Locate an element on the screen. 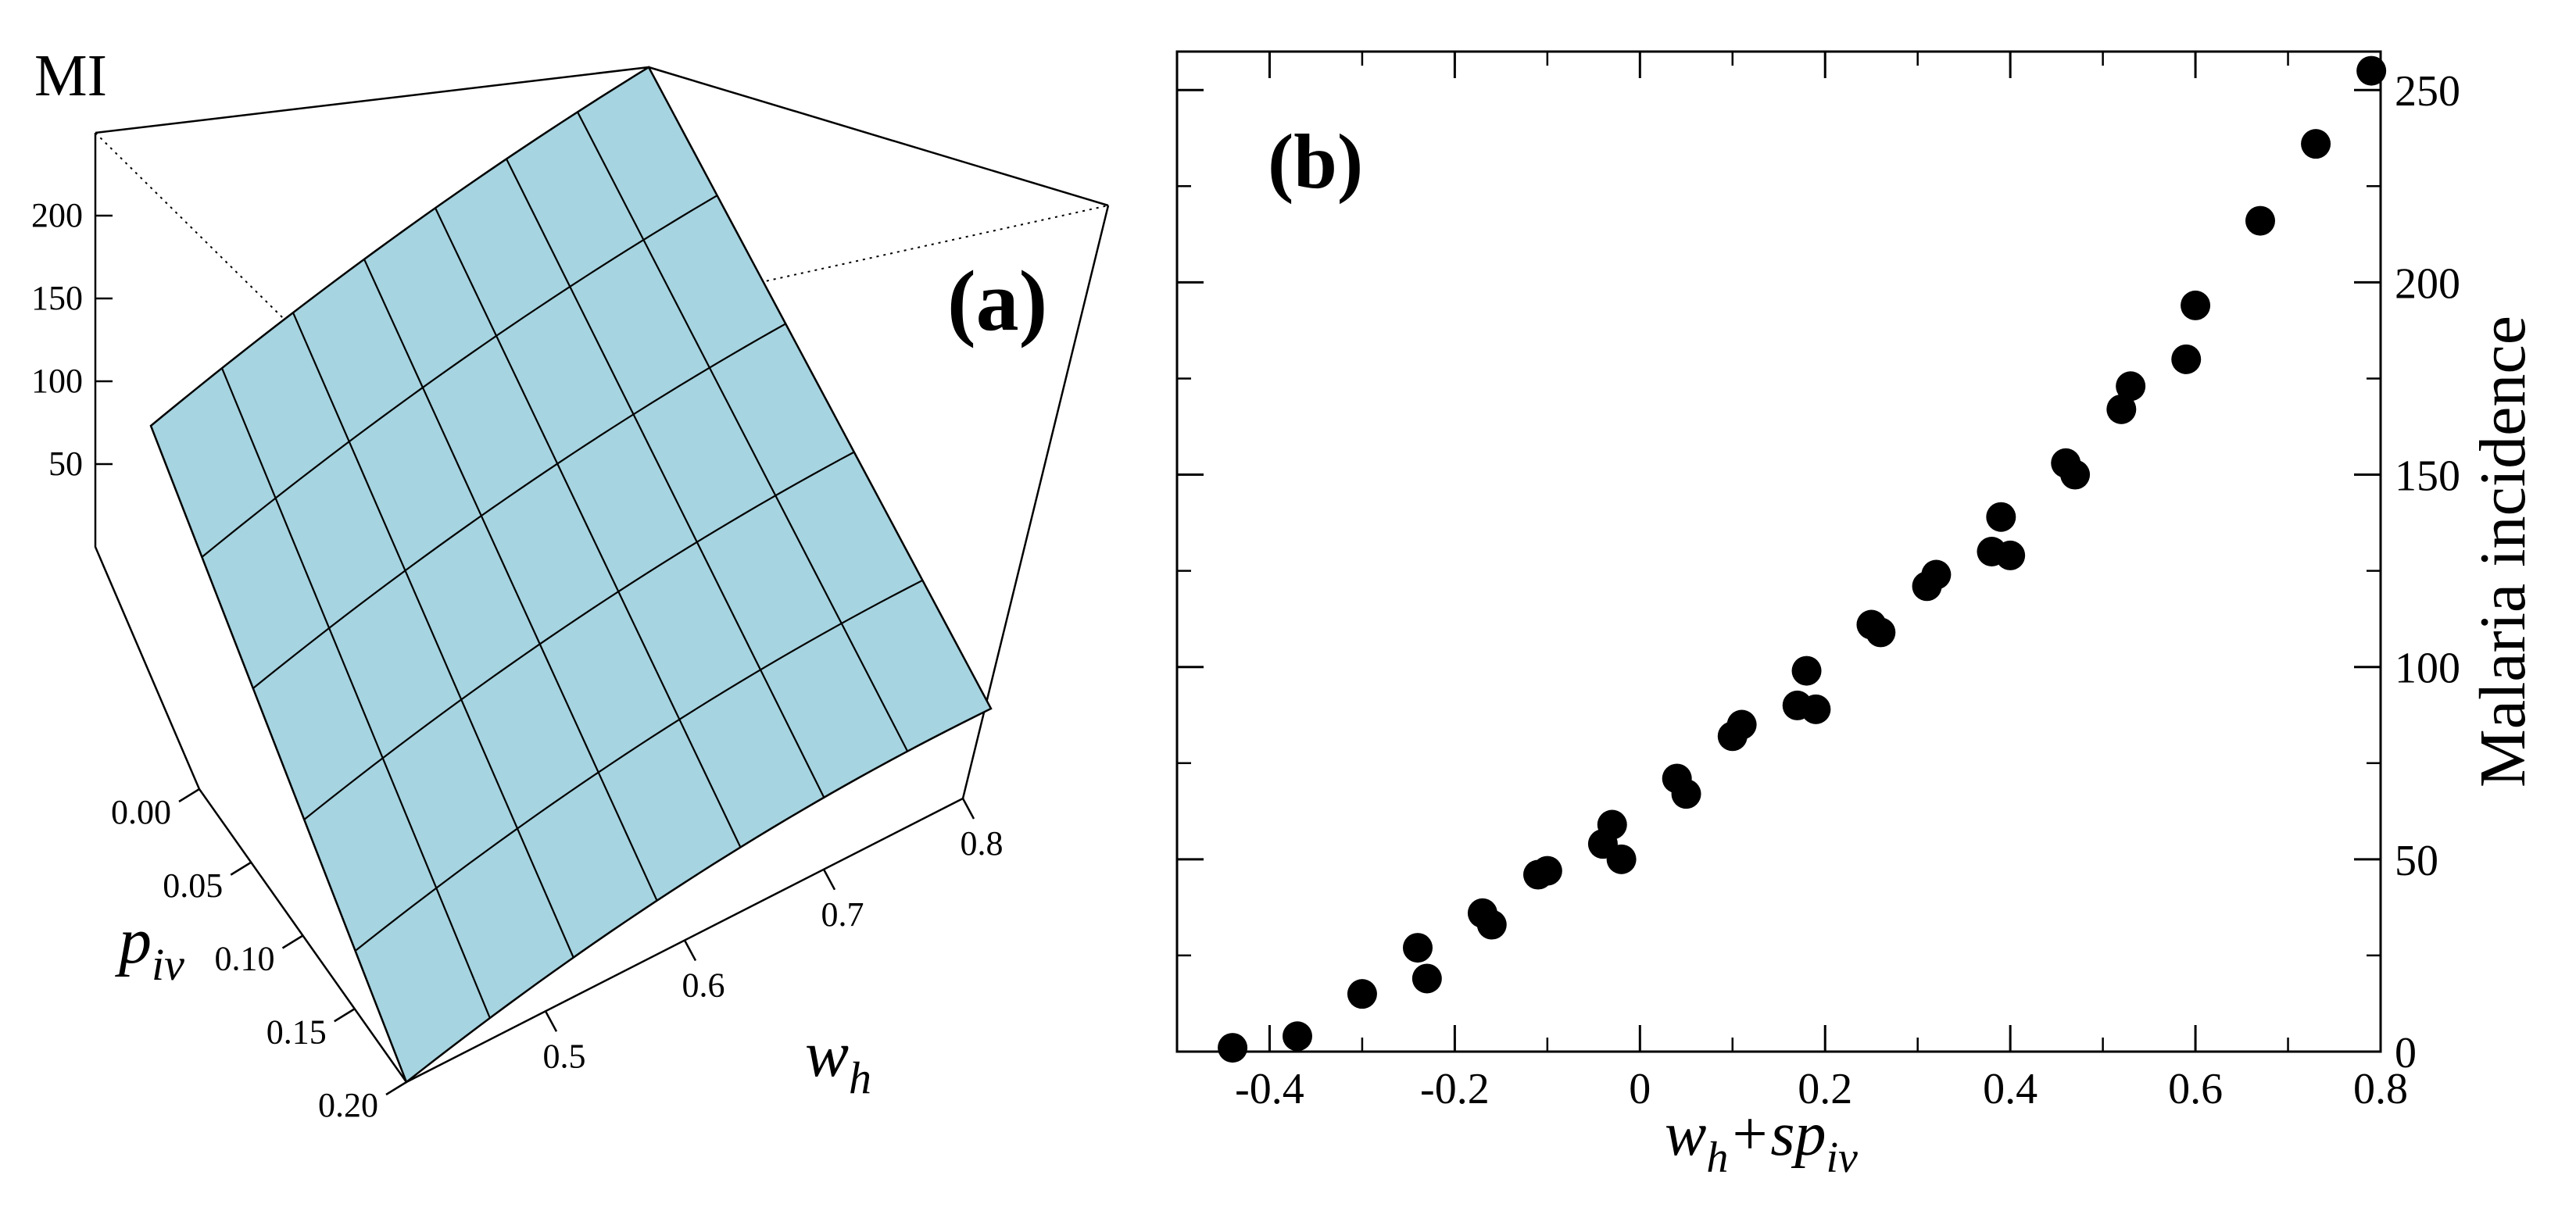  piv-tick-label: 0.15 is located at coordinates (297, 1032).